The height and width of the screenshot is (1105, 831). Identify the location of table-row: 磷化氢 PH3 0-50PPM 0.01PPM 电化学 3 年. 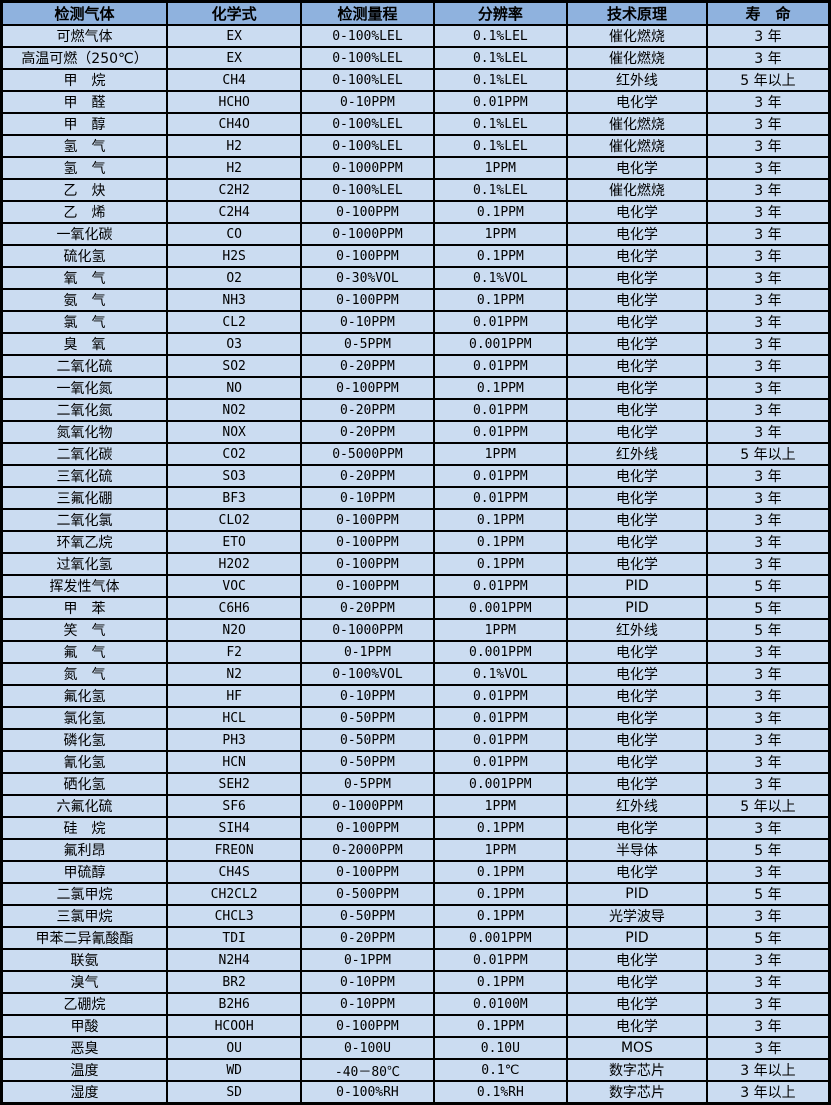
(415, 740).